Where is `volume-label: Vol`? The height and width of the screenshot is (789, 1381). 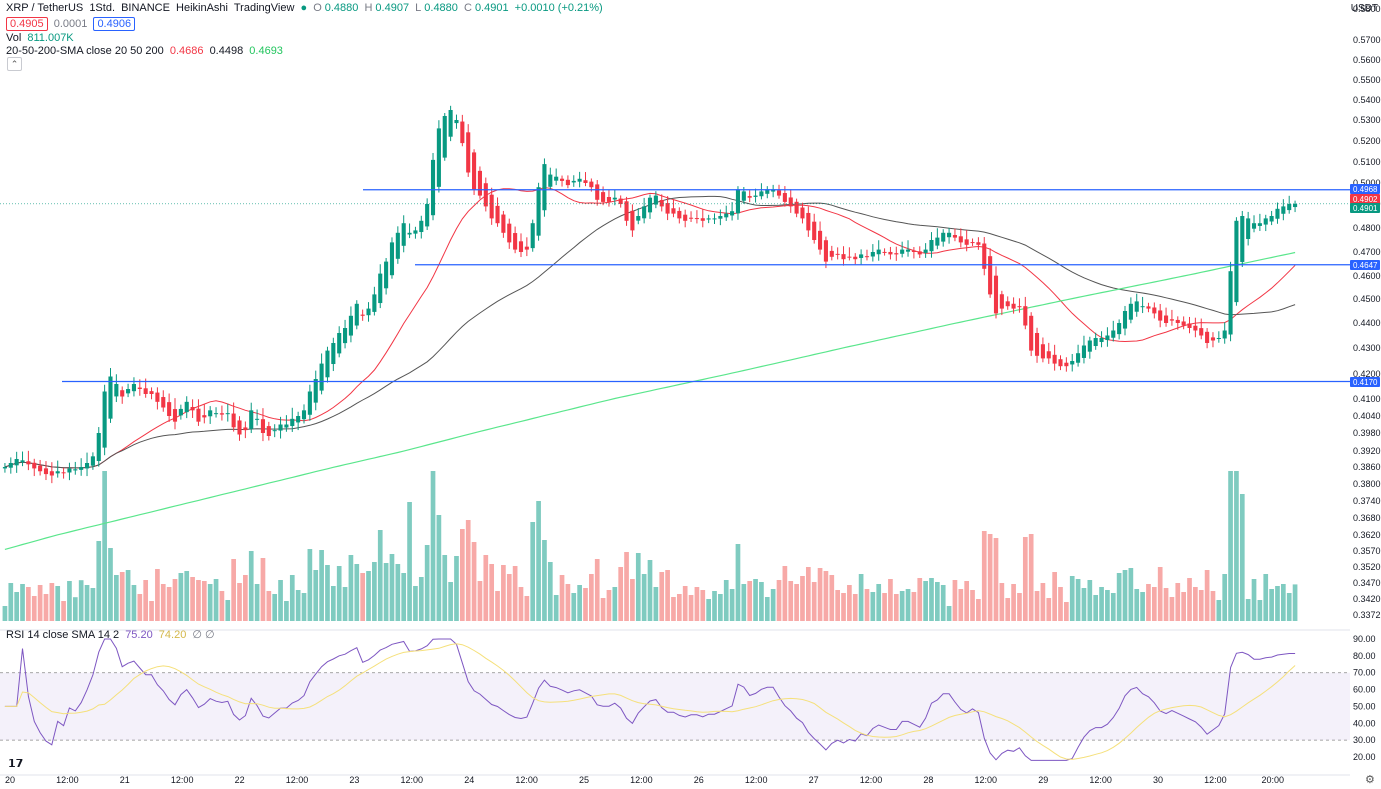 volume-label: Vol is located at coordinates (14, 38).